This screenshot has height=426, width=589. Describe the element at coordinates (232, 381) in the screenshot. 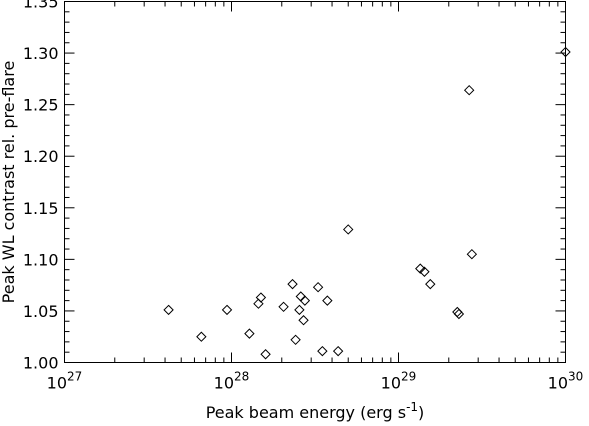

I see `x-tick-label: 1028` at that location.